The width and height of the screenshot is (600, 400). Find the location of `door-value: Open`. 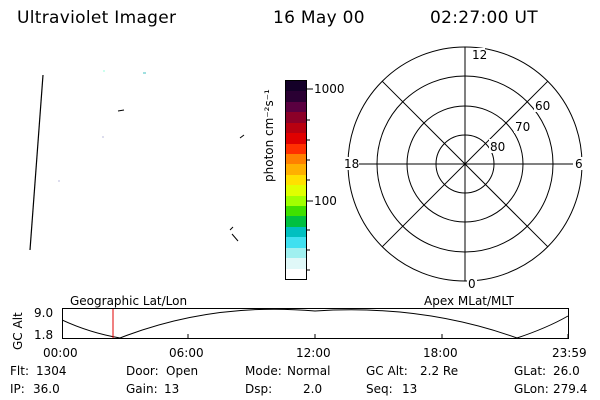

door-value: Open is located at coordinates (182, 371).